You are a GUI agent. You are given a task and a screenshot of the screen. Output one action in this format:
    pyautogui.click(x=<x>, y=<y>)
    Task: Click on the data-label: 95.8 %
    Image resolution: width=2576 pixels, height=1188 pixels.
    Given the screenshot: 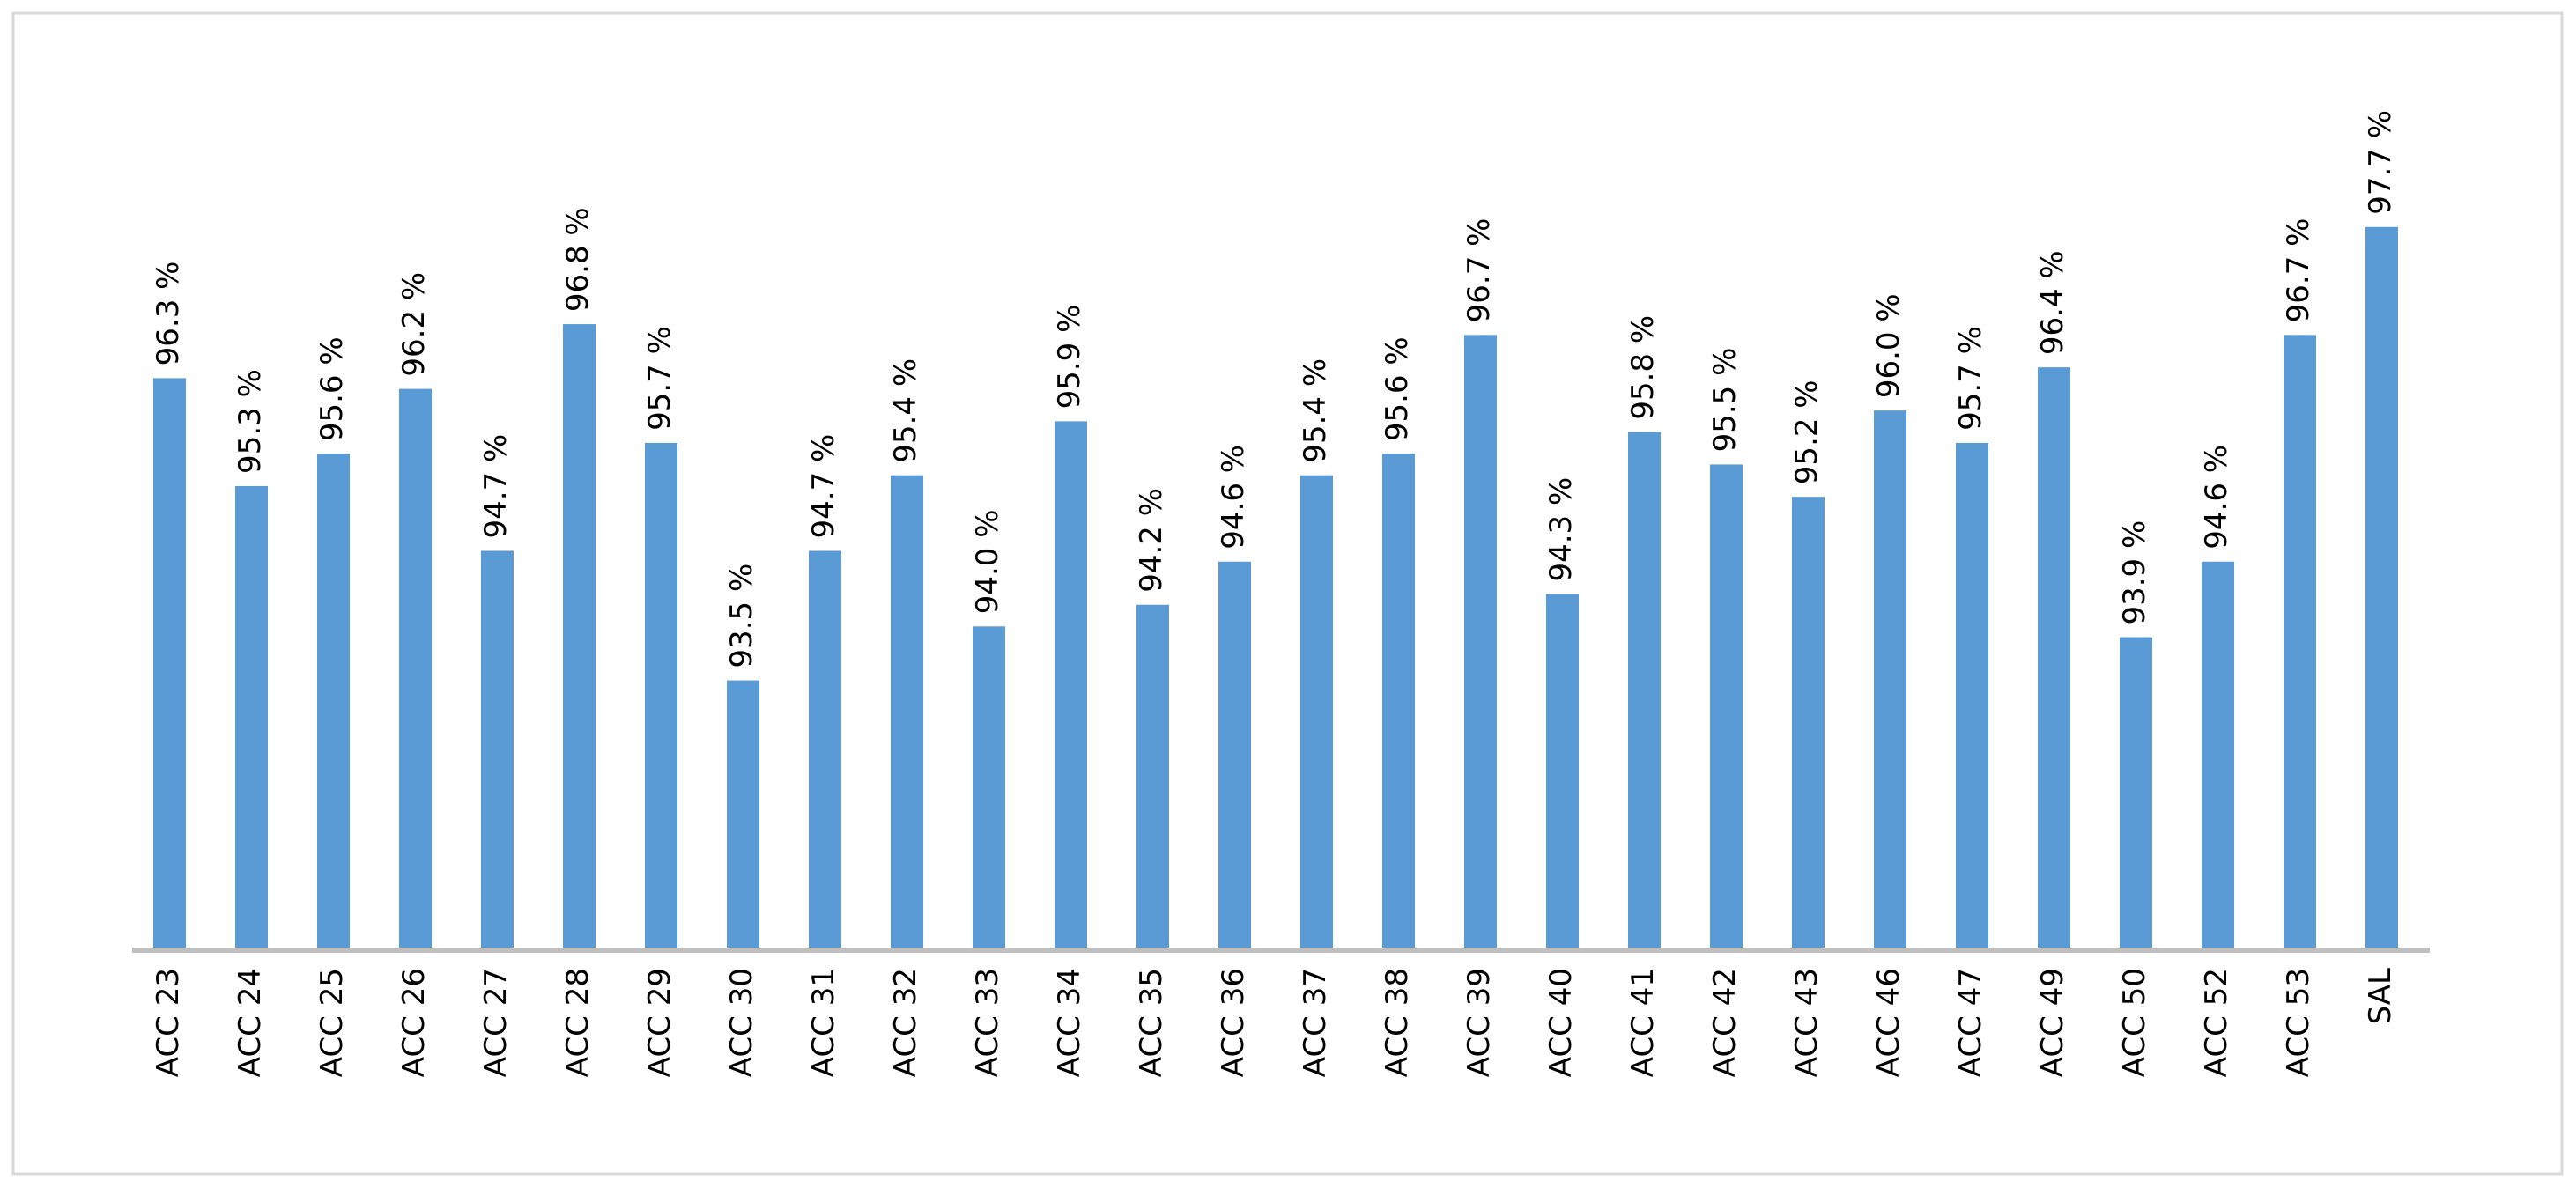 What is the action you would take?
    pyautogui.click(x=1643, y=368)
    